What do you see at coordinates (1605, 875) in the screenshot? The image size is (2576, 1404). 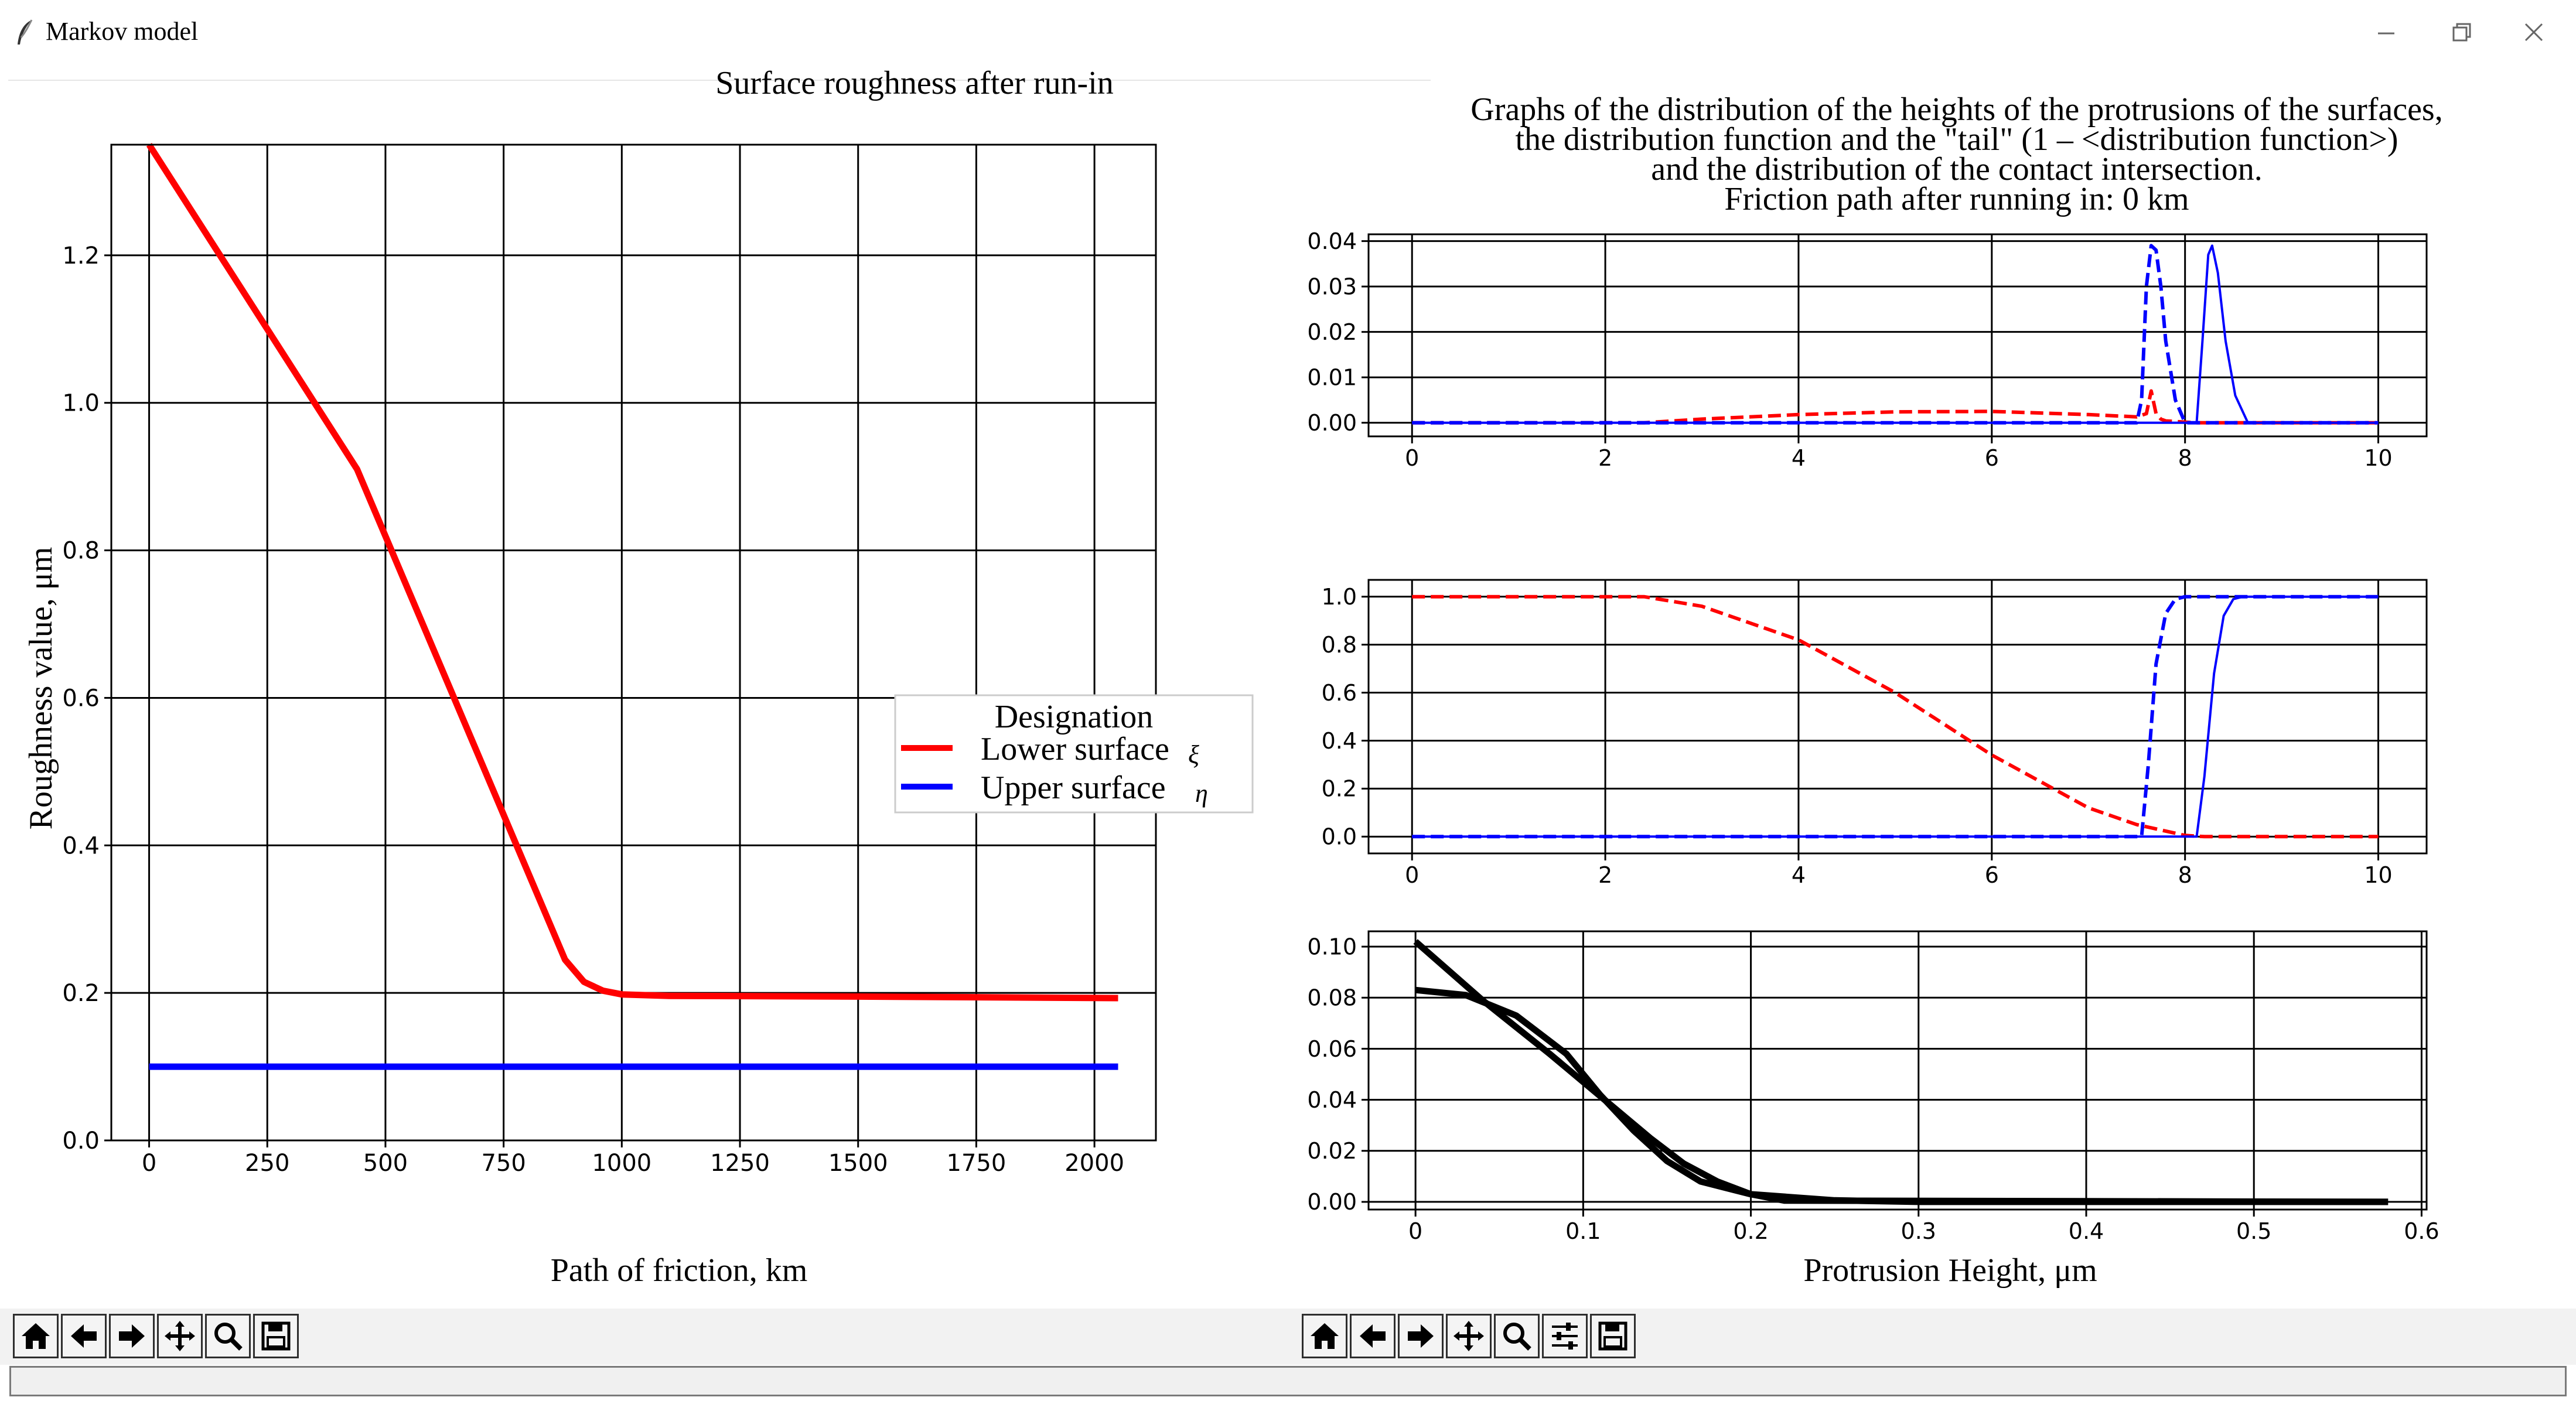 I see `x-tick-label: 2` at bounding box center [1605, 875].